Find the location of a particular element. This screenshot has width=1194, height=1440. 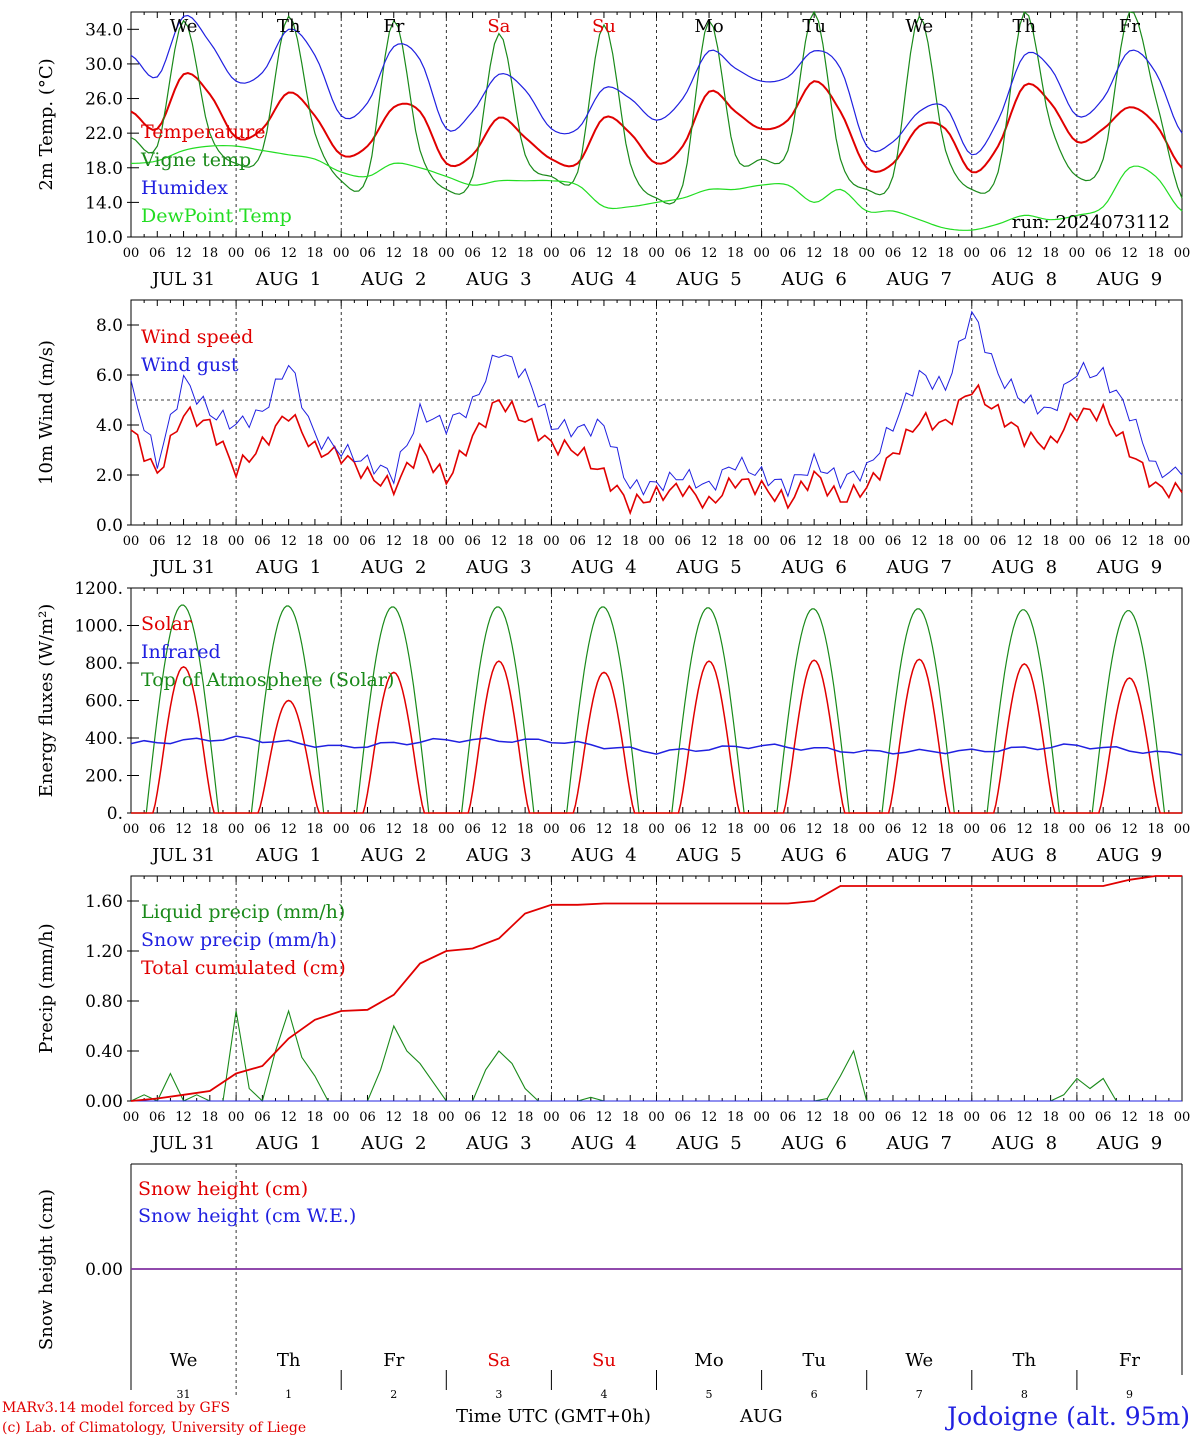

y-tick-label: 34.0 is located at coordinates (104, 30).